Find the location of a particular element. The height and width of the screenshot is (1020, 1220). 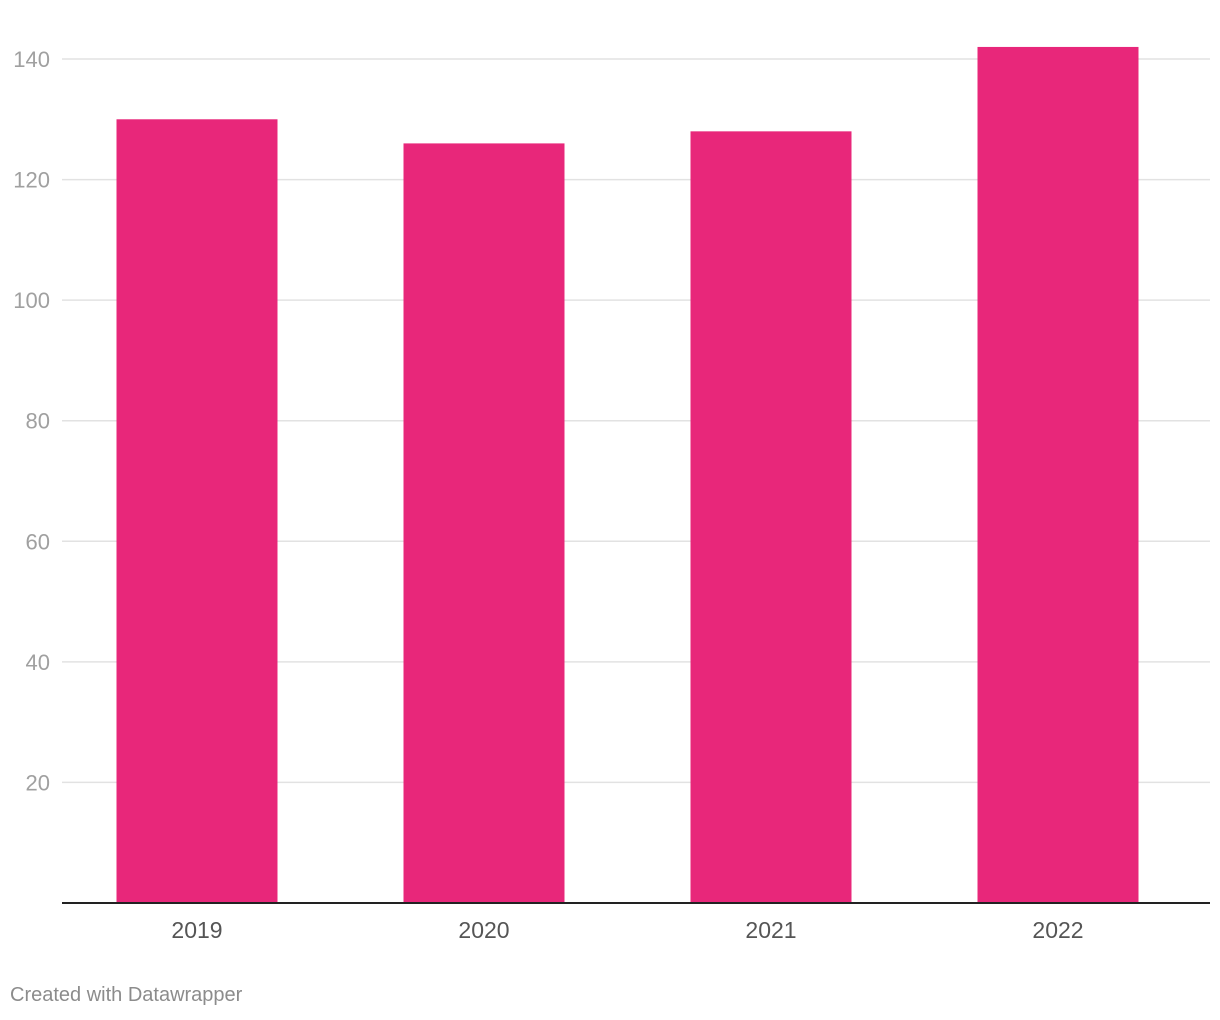

bar-2021 is located at coordinates (771, 517).